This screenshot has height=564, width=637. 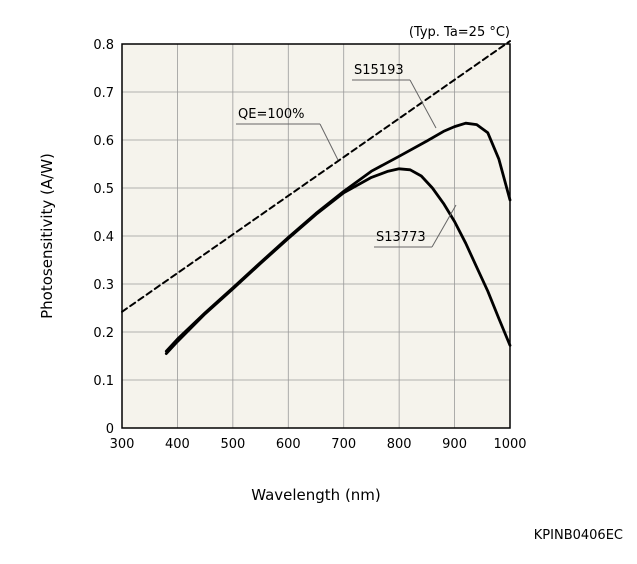 I want to click on x-tick-label: 600, so click(x=288, y=444).